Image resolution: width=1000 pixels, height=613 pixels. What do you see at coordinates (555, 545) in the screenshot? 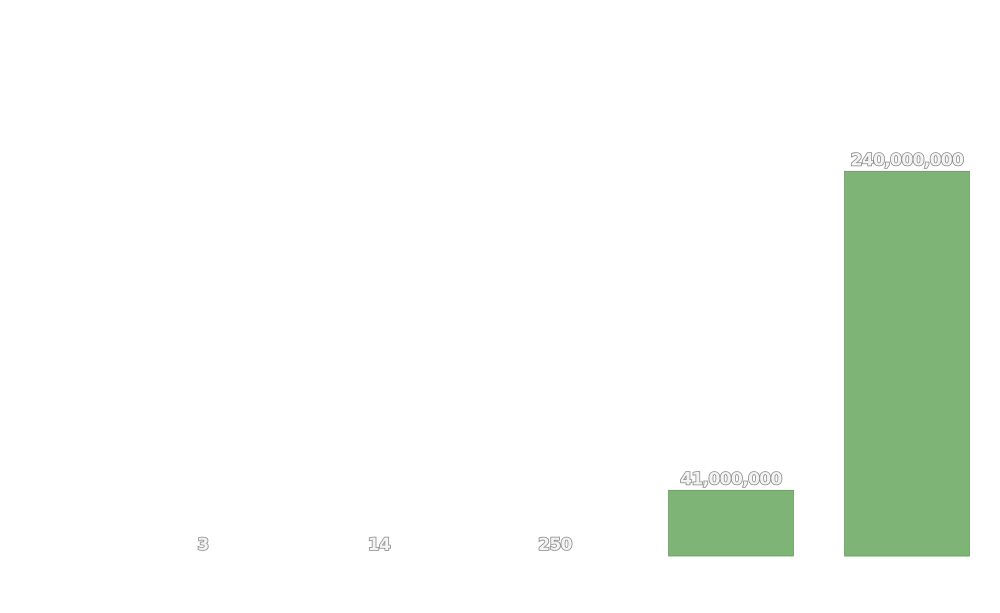
I see `data-label: 250` at bounding box center [555, 545].